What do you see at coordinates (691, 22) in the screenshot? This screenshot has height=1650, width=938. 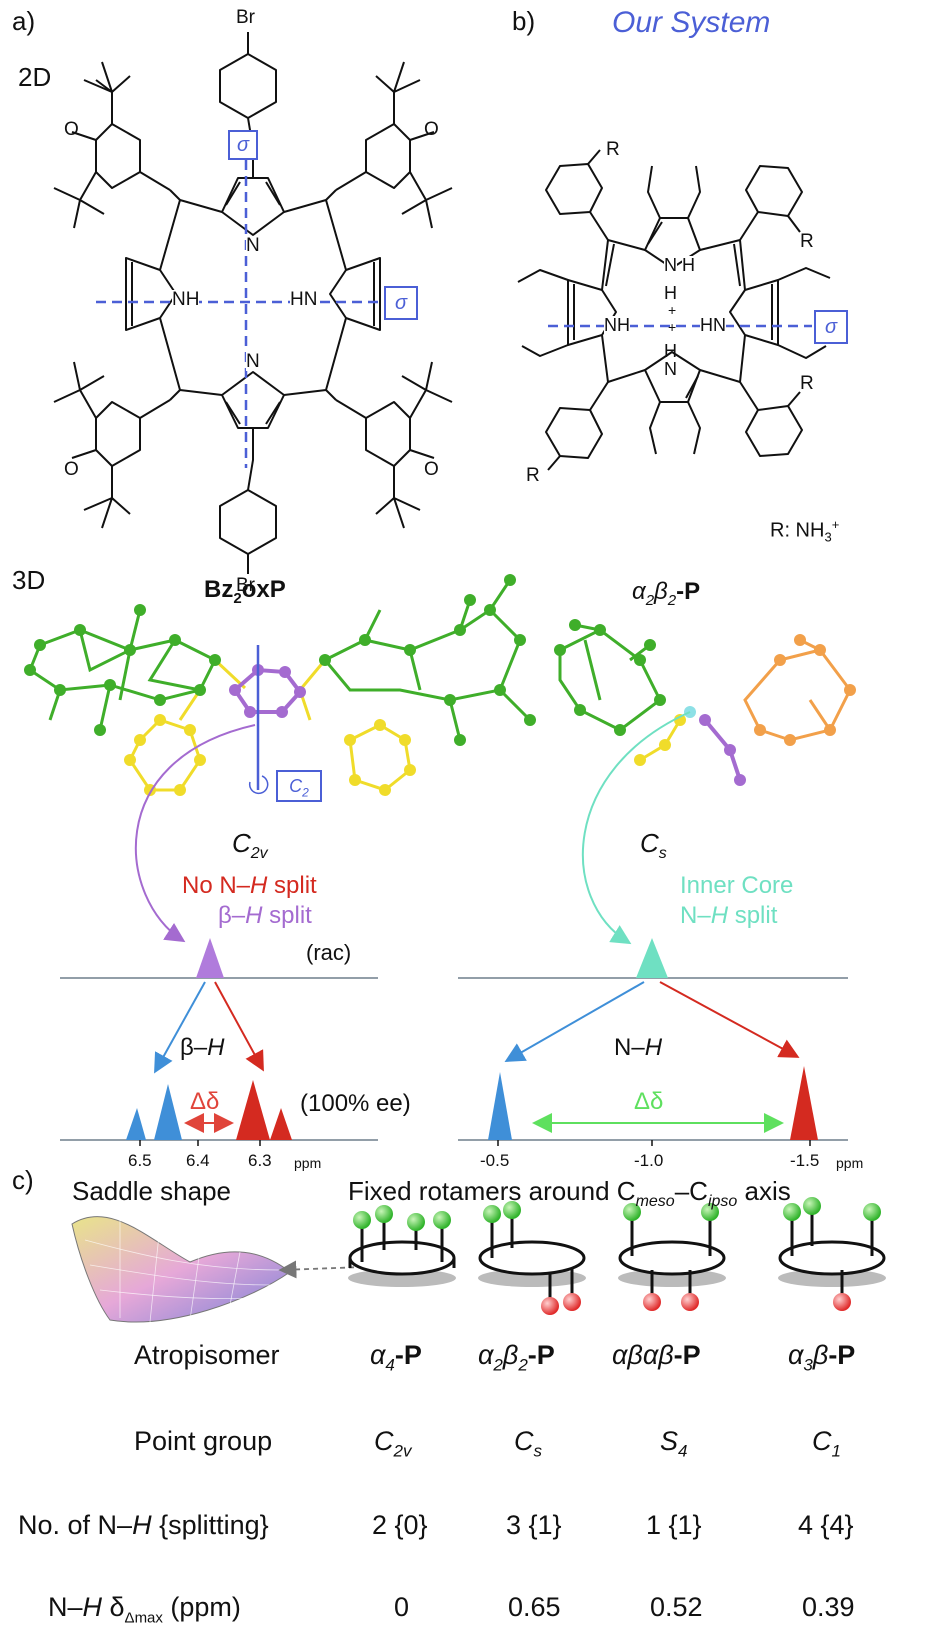 I see `panel-b-title: Our System` at bounding box center [691, 22].